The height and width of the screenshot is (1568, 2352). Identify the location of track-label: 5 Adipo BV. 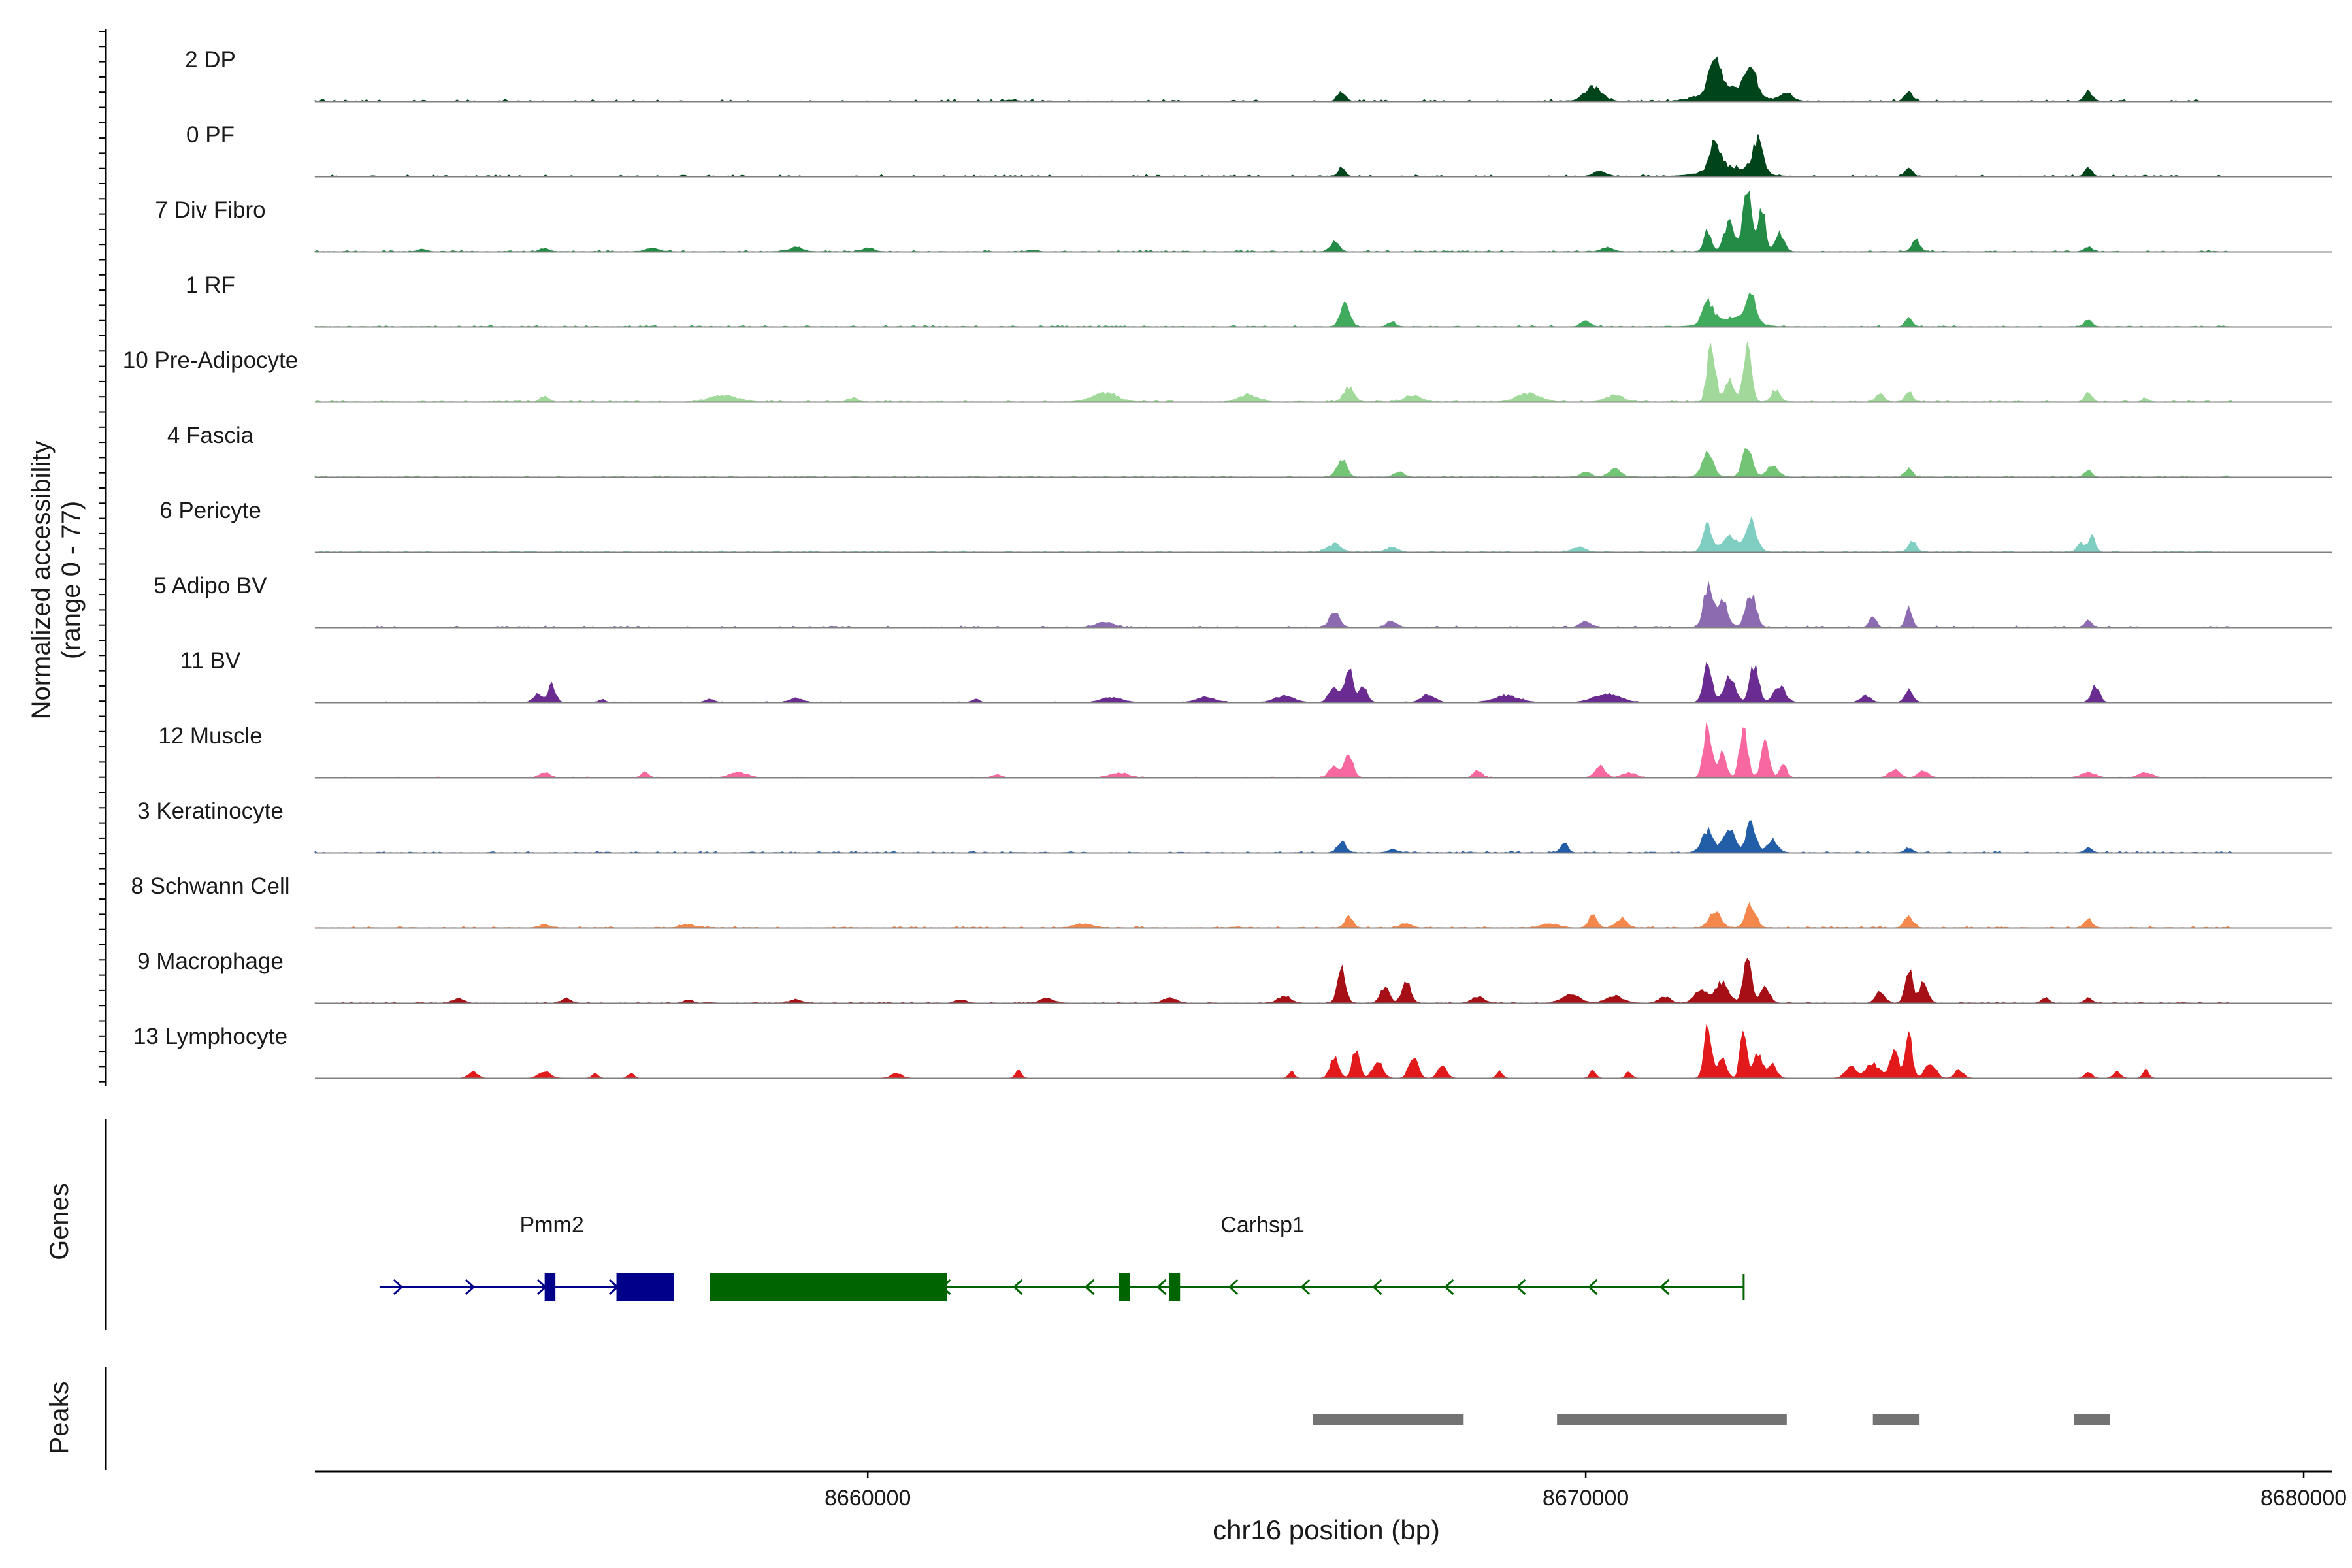
(210, 585).